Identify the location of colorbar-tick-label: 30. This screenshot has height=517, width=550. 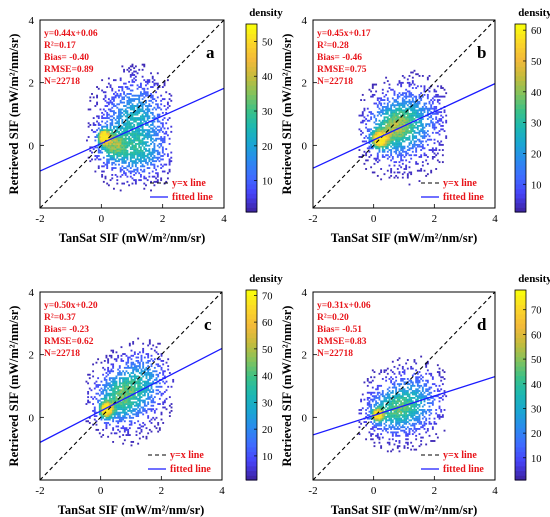
(267, 112).